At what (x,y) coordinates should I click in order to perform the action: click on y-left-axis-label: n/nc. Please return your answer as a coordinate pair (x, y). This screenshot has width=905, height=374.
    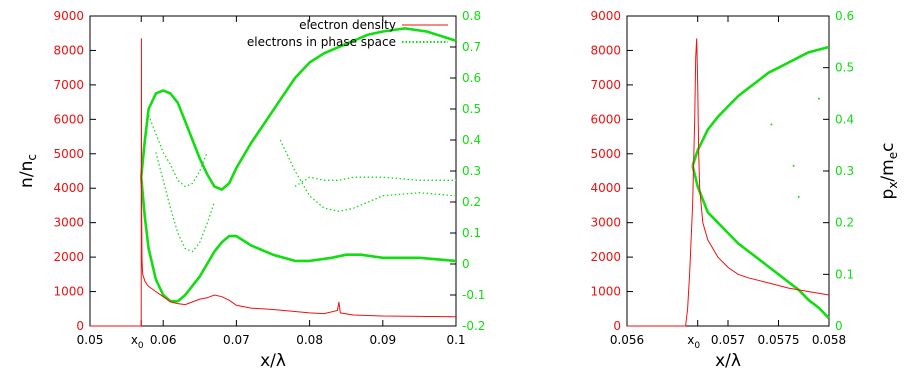
    Looking at the image, I should click on (28, 171).